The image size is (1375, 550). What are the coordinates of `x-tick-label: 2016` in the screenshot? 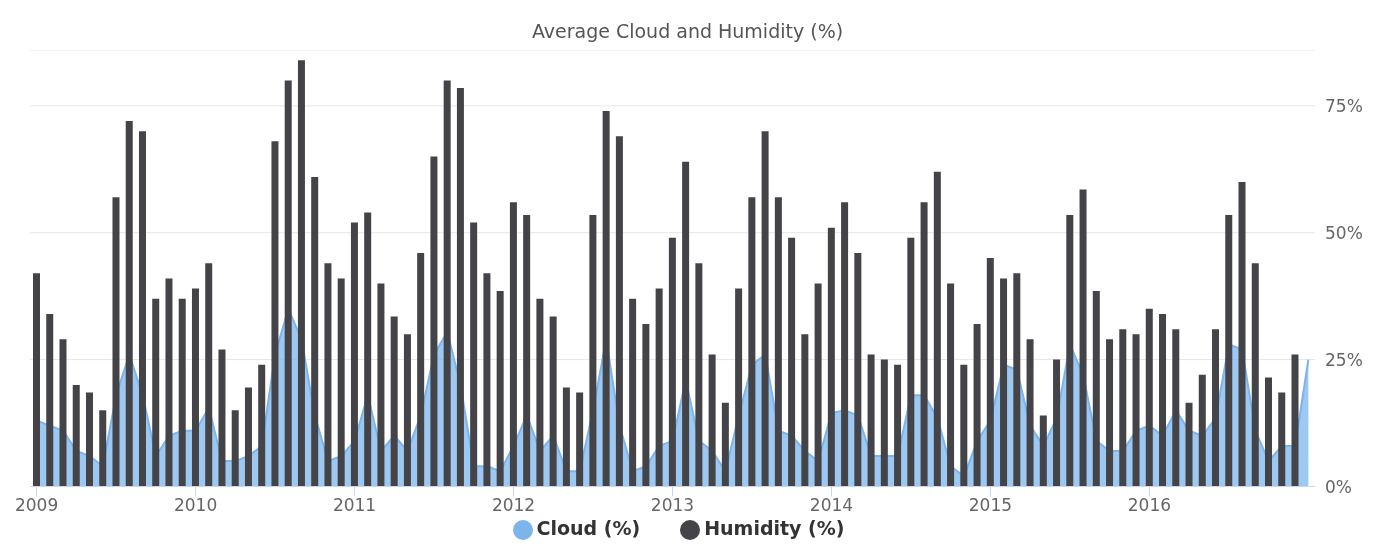 It's located at (1149, 504).